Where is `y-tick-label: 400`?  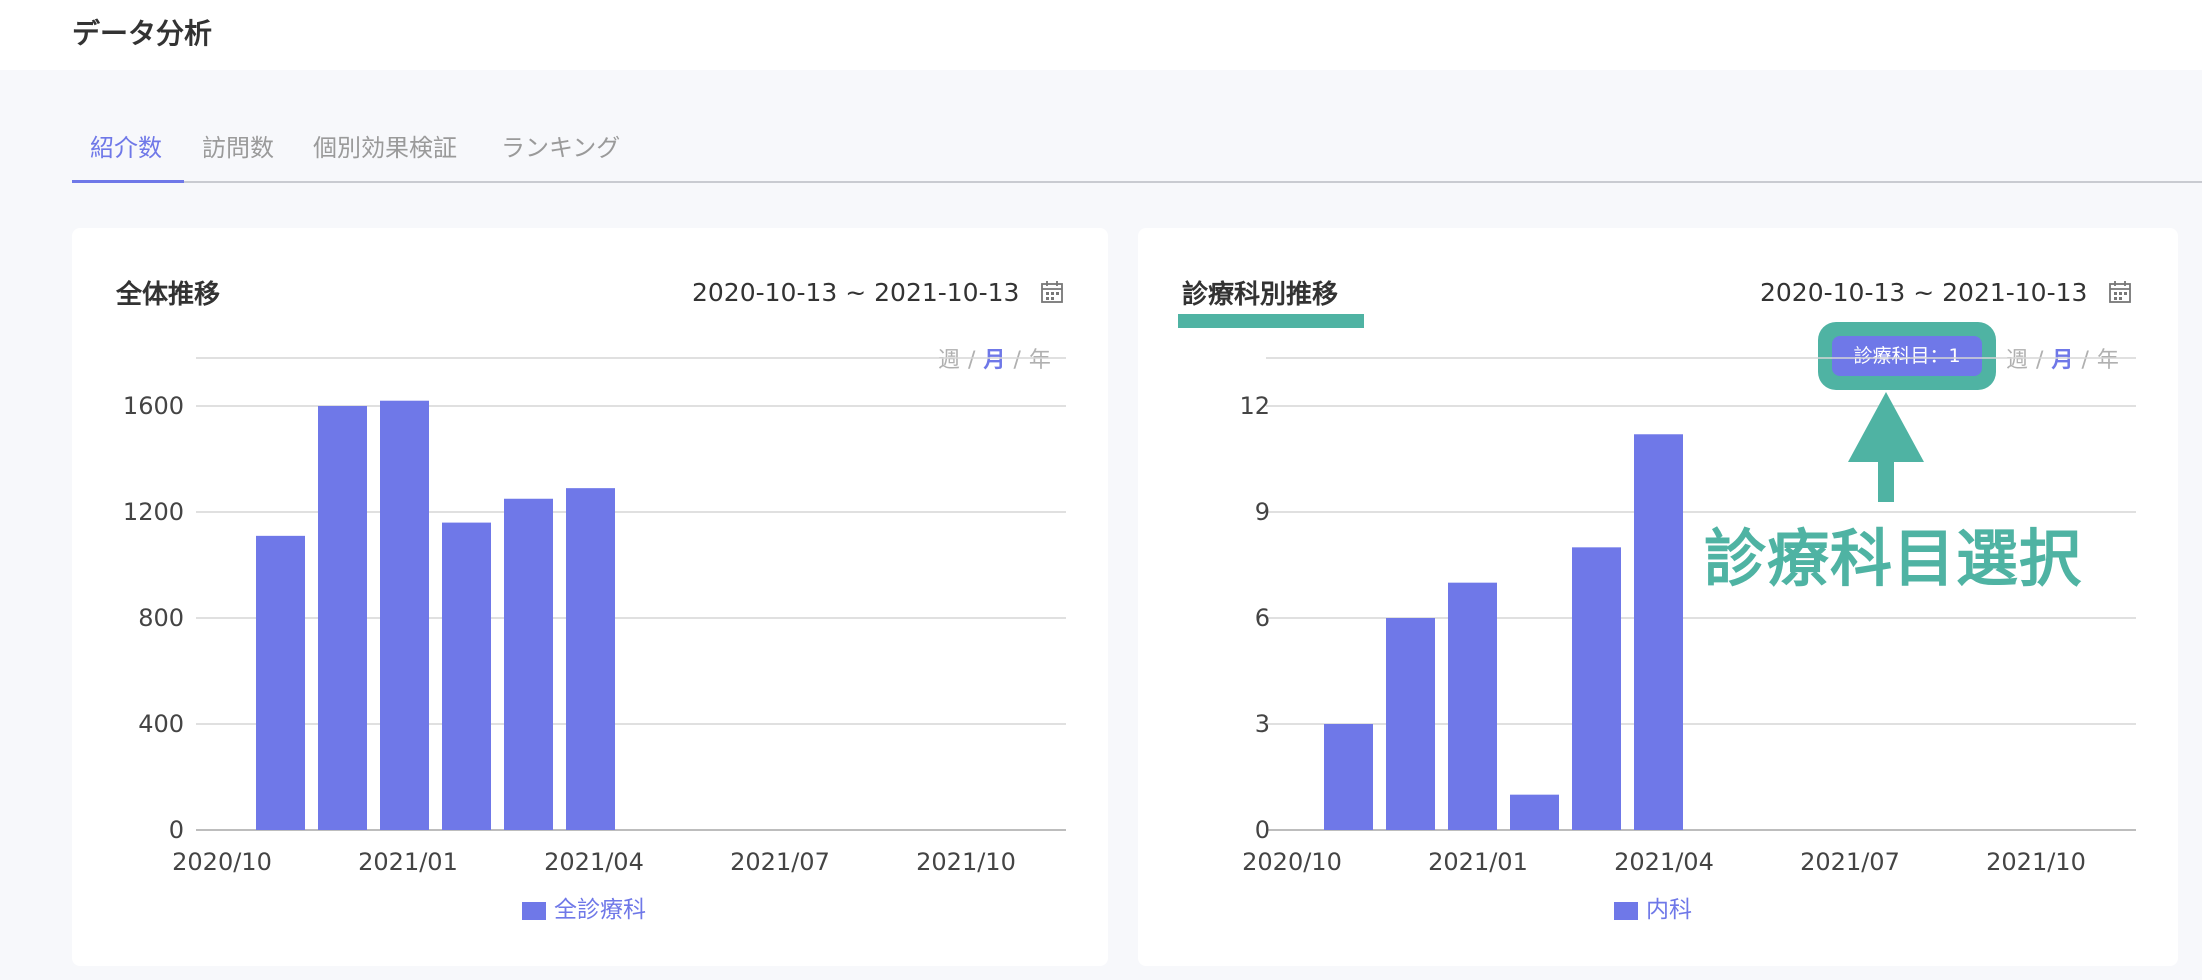
y-tick-label: 400 is located at coordinates (161, 724).